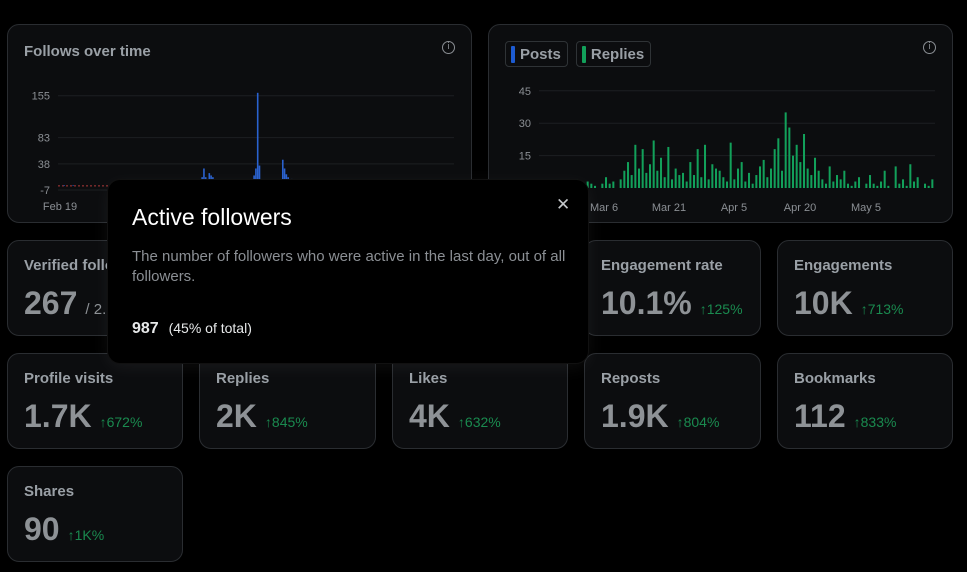 This screenshot has height=572, width=967. I want to click on y-tick-label: 155, so click(41, 97).